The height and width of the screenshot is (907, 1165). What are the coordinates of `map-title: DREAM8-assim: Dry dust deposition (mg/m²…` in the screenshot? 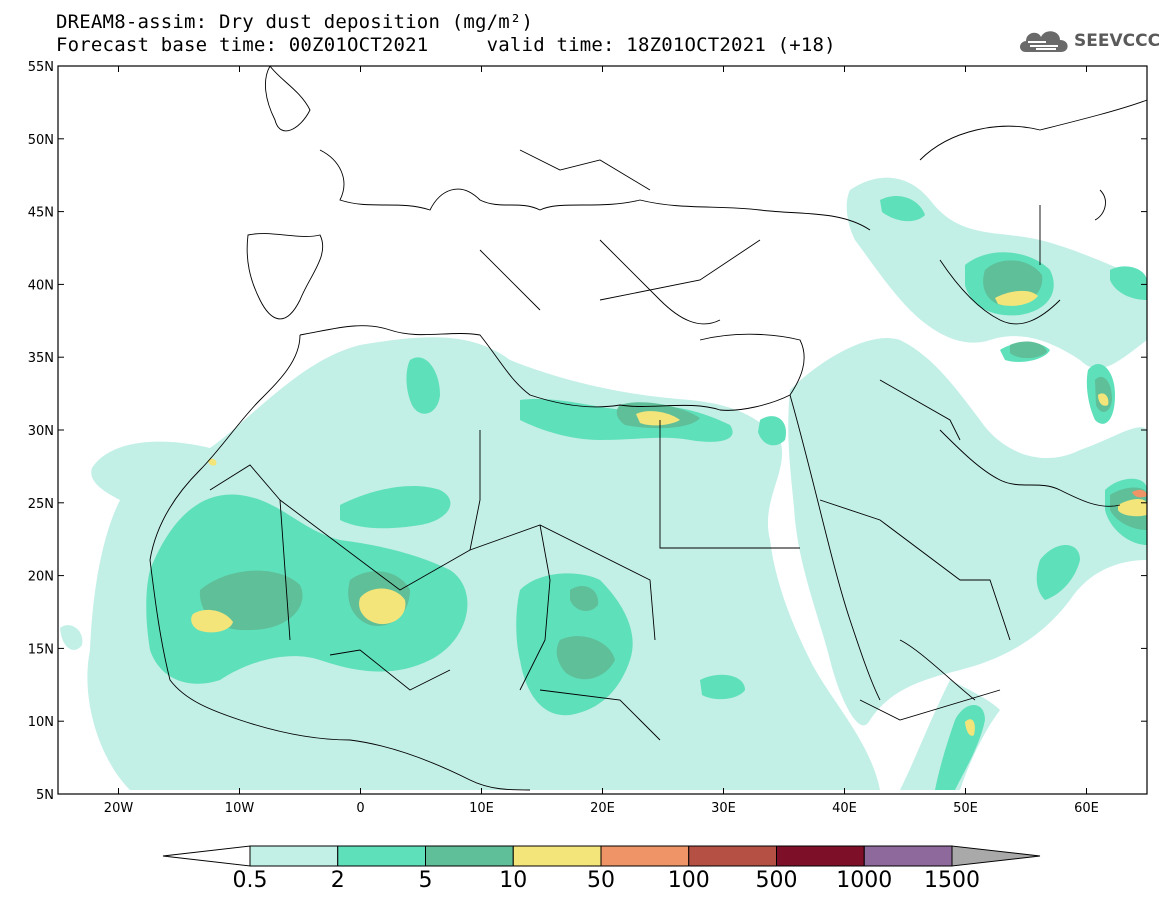 It's located at (295, 22).